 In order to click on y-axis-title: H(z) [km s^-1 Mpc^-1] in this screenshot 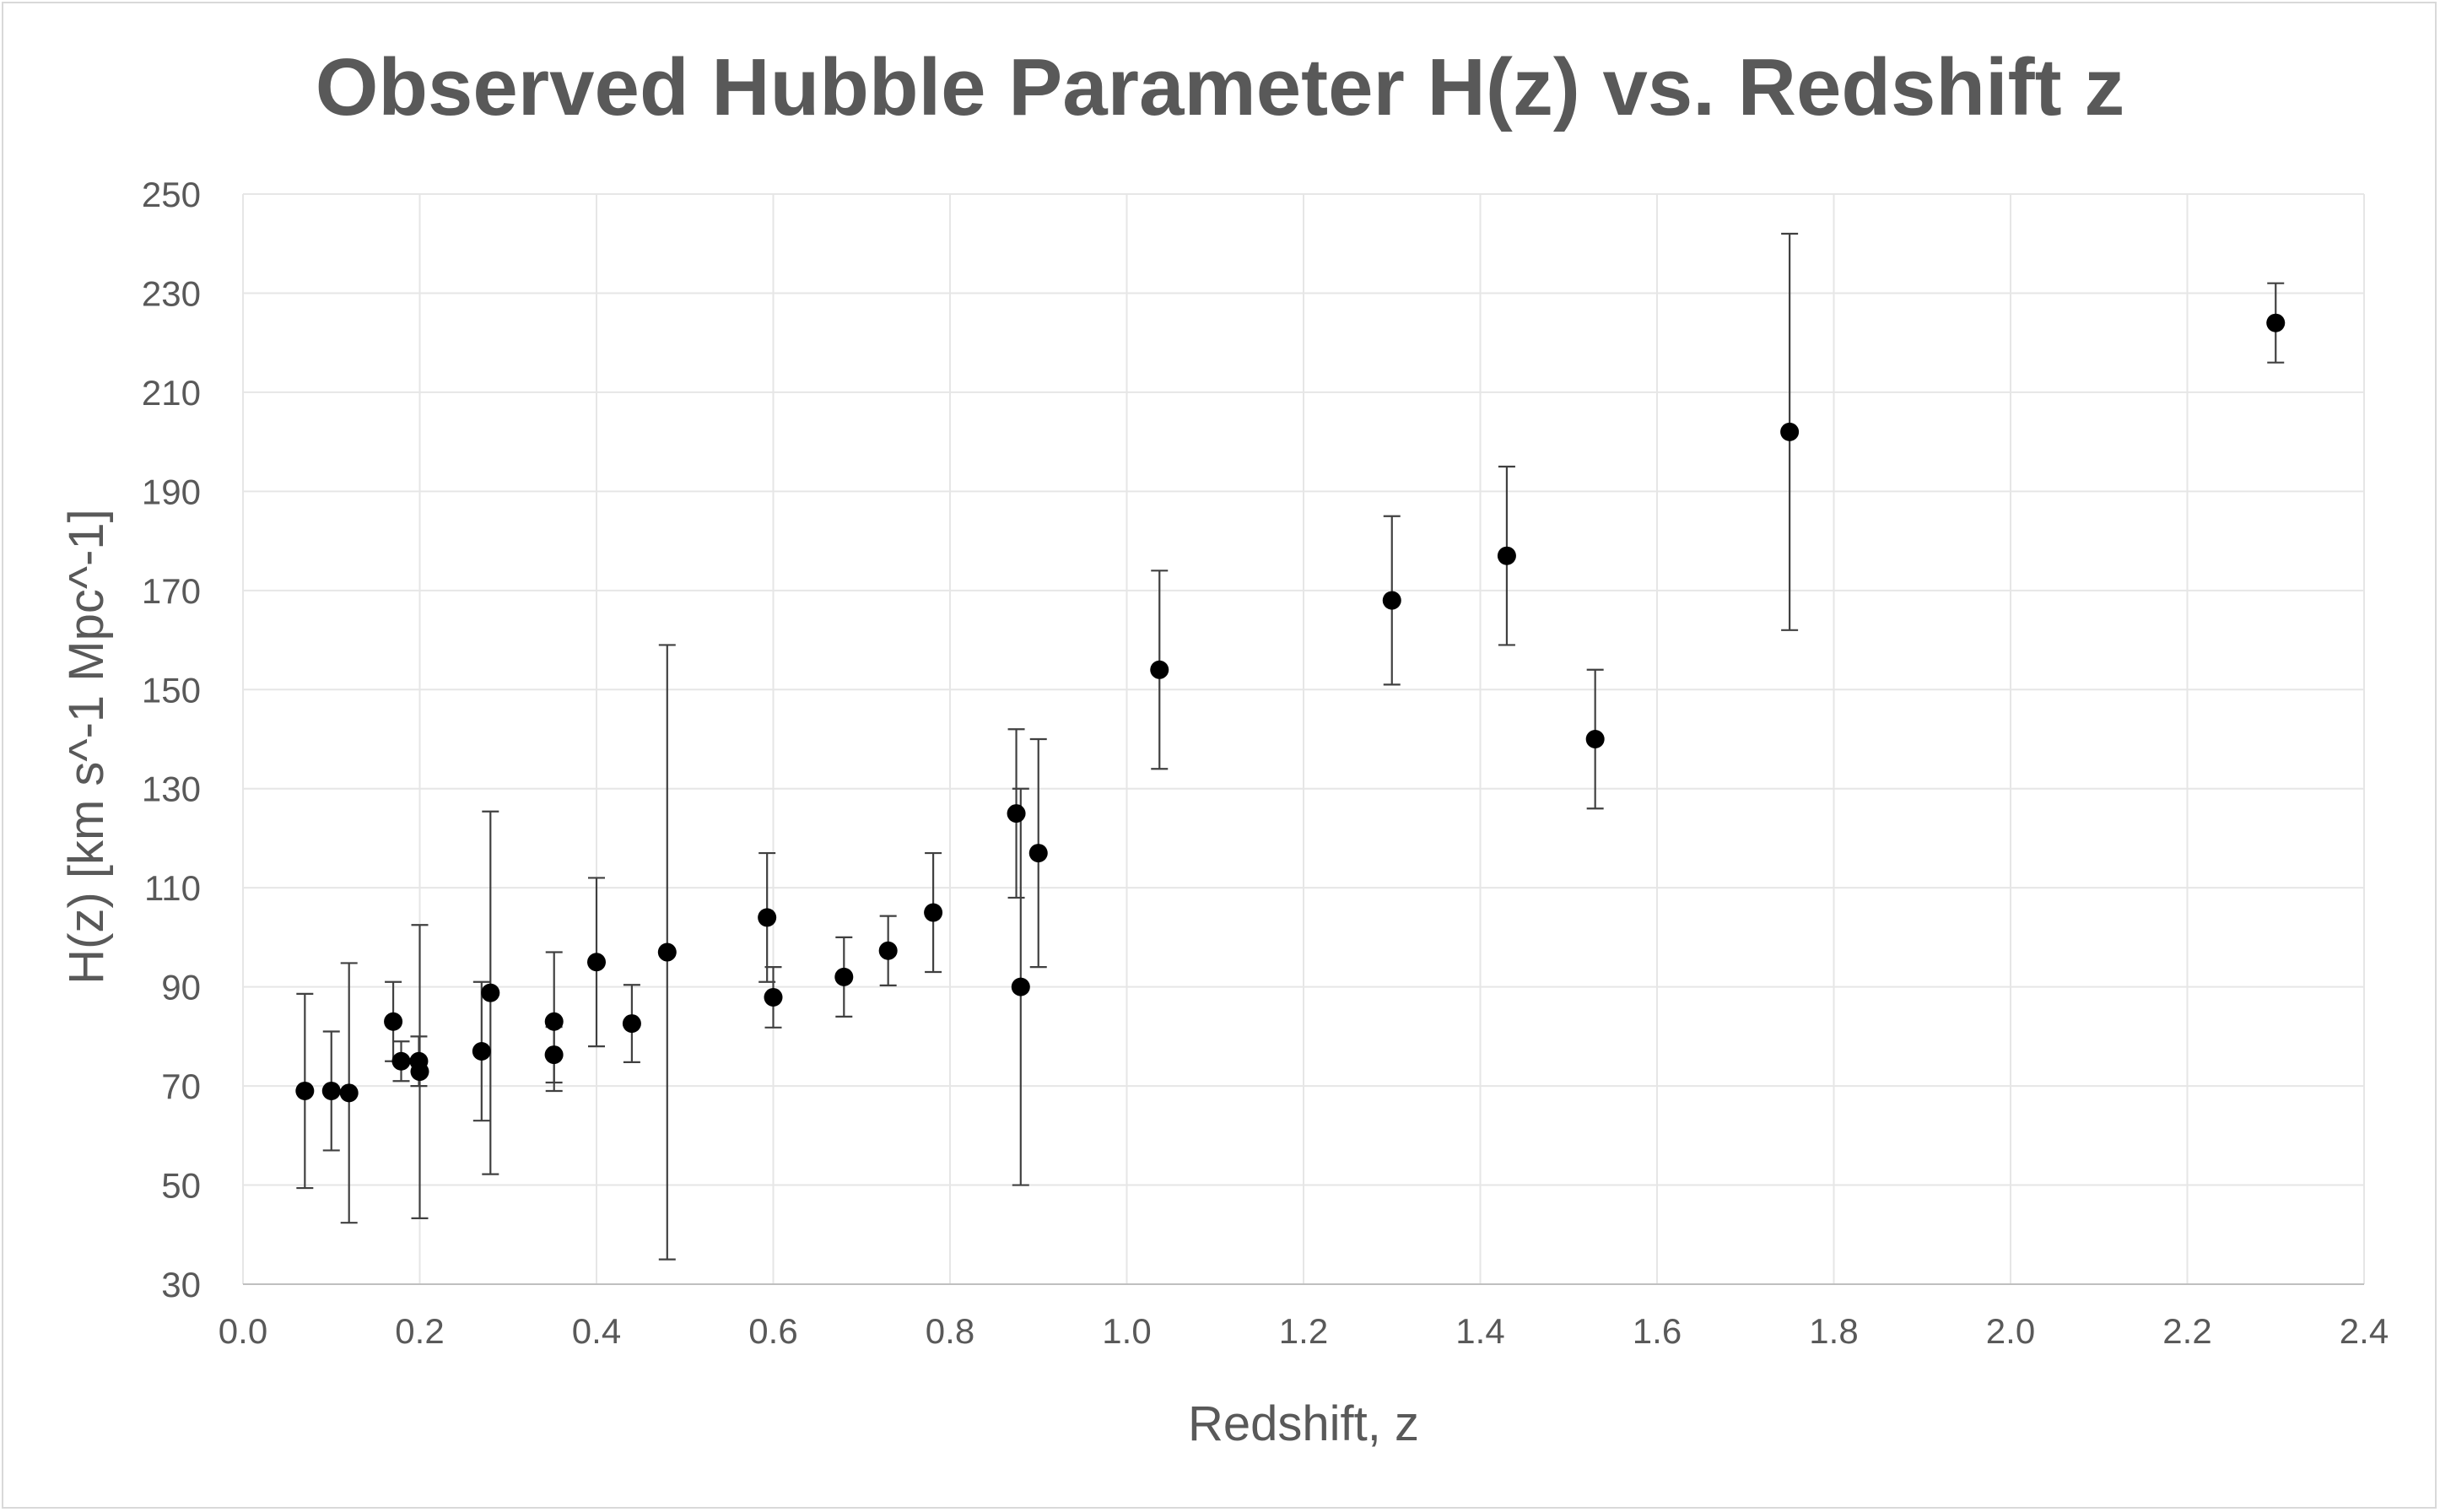, I will do `click(86, 747)`.